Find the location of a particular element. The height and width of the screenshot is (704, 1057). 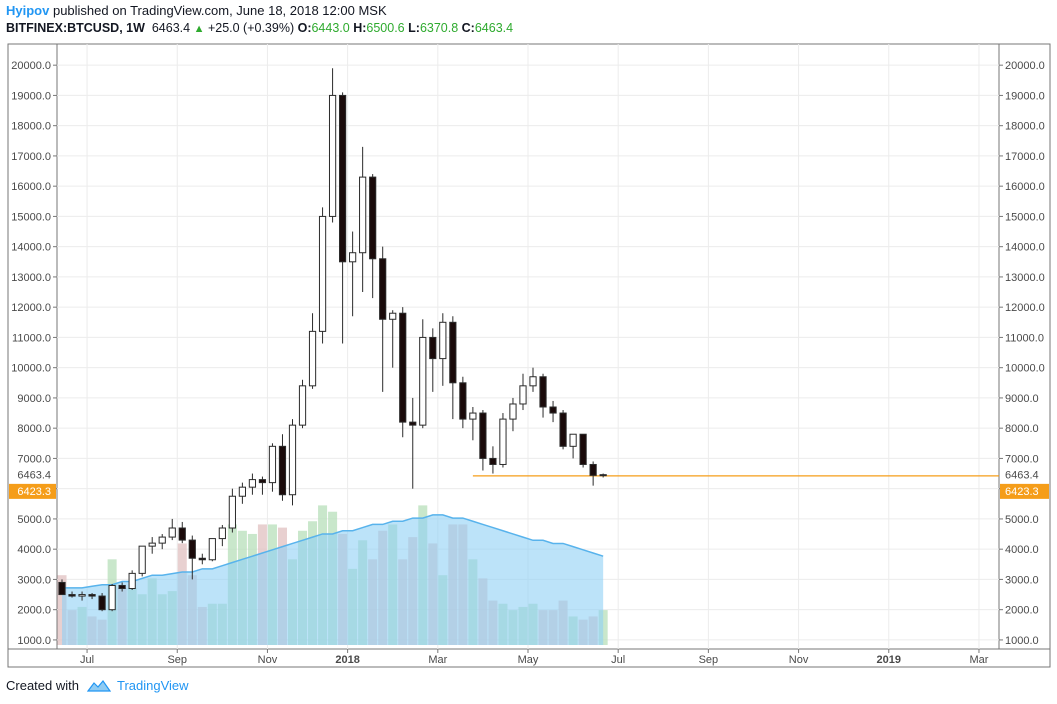

price-change: +25.0 (+0.39%) is located at coordinates (251, 28).